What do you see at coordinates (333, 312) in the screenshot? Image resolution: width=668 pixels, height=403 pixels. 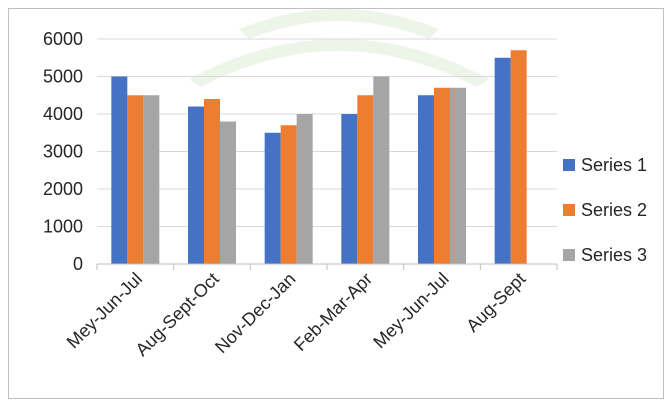 I see `x-tick-label: Feb-Mar-Apr` at bounding box center [333, 312].